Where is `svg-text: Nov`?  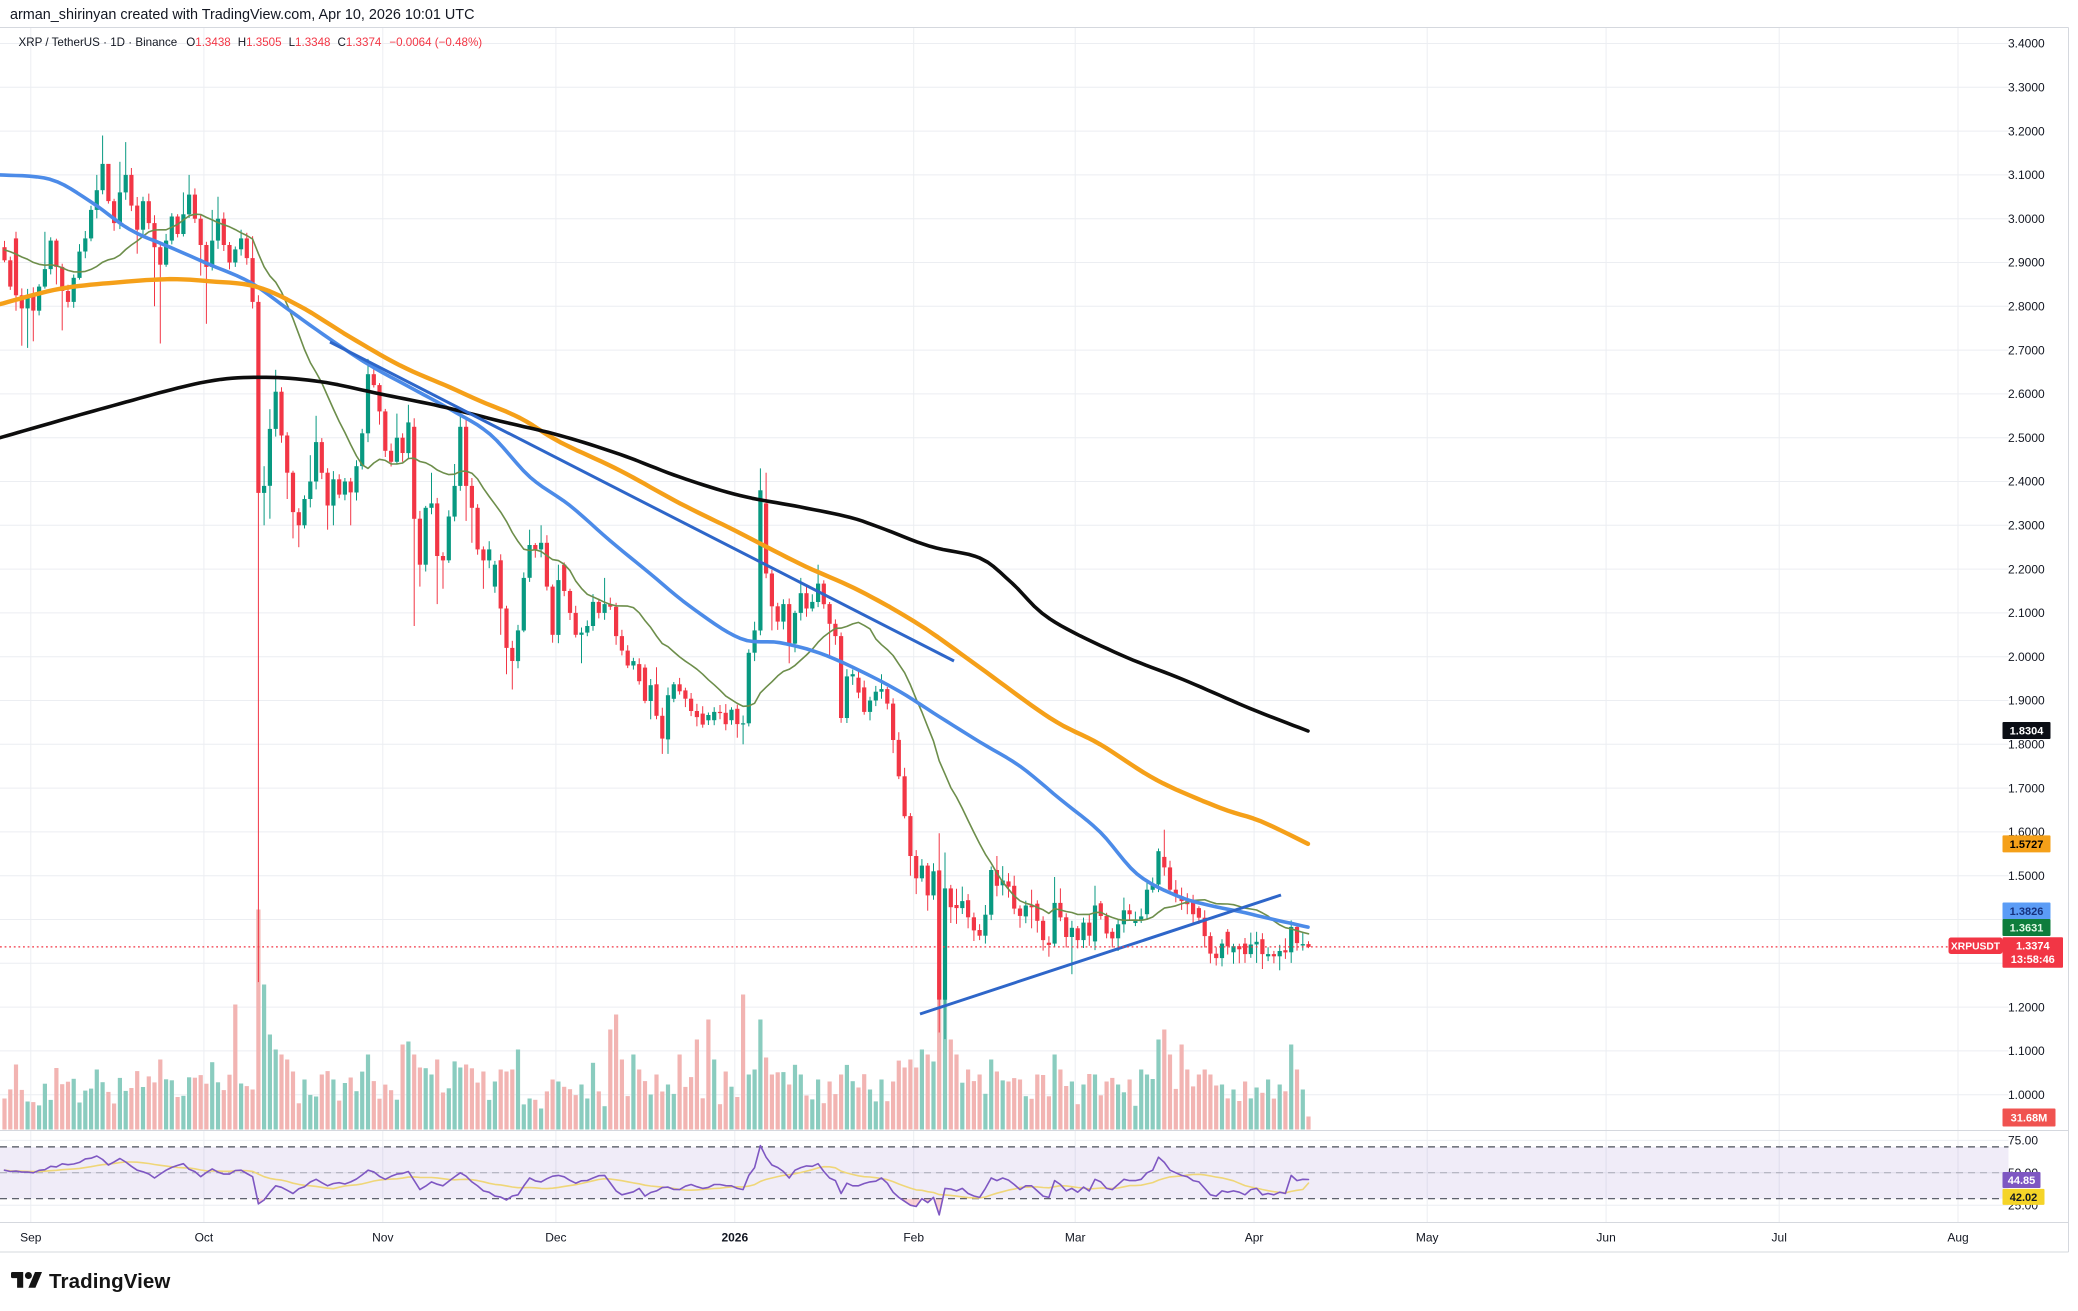
svg-text: Nov is located at coordinates (382, 1238).